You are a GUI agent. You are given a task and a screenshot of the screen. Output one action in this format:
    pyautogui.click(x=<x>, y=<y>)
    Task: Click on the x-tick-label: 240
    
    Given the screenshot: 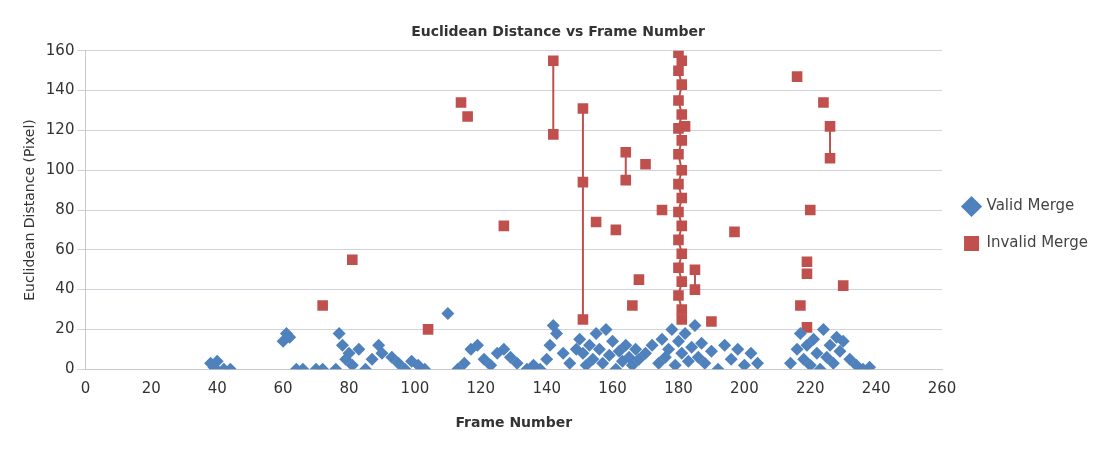 What is the action you would take?
    pyautogui.click(x=876, y=388)
    